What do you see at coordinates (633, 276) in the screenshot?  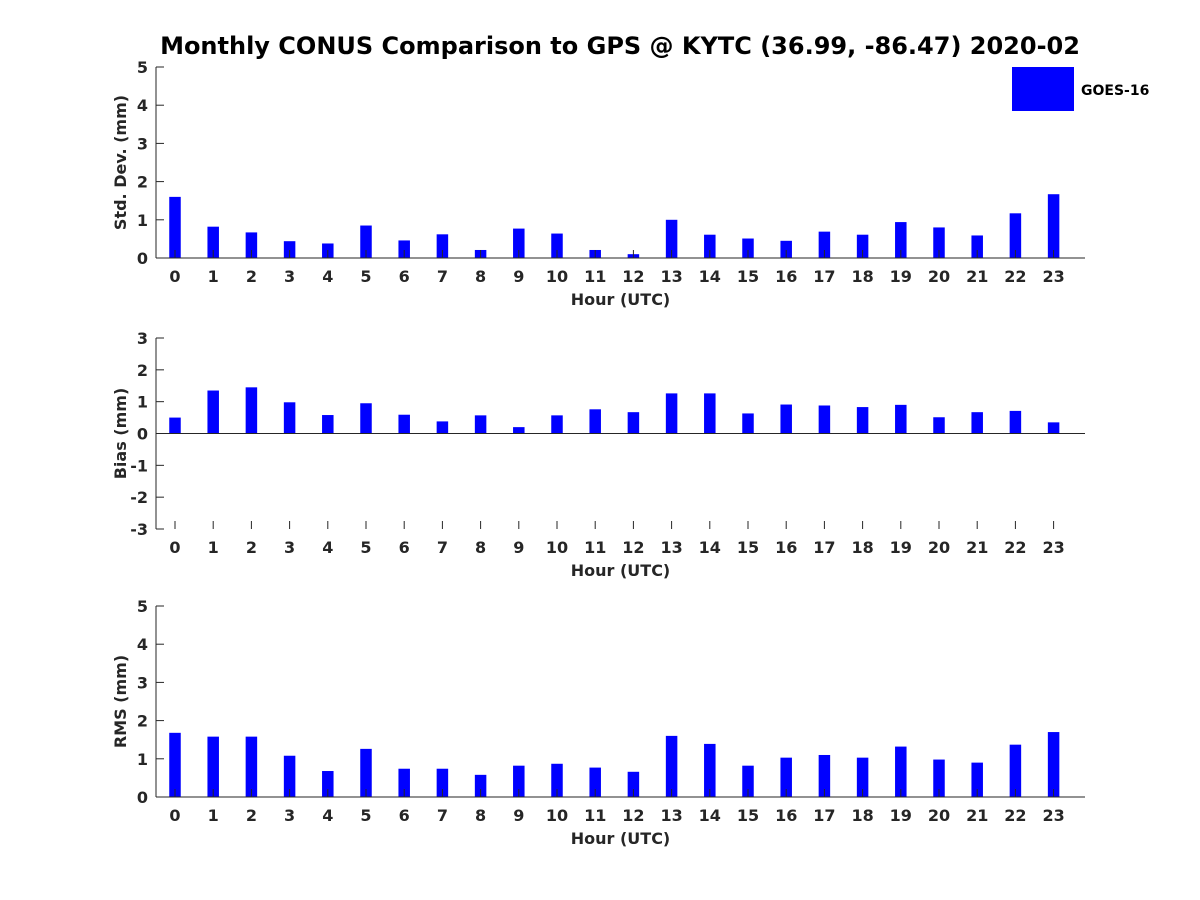 I see `std-dev-x-tick-label: 12` at bounding box center [633, 276].